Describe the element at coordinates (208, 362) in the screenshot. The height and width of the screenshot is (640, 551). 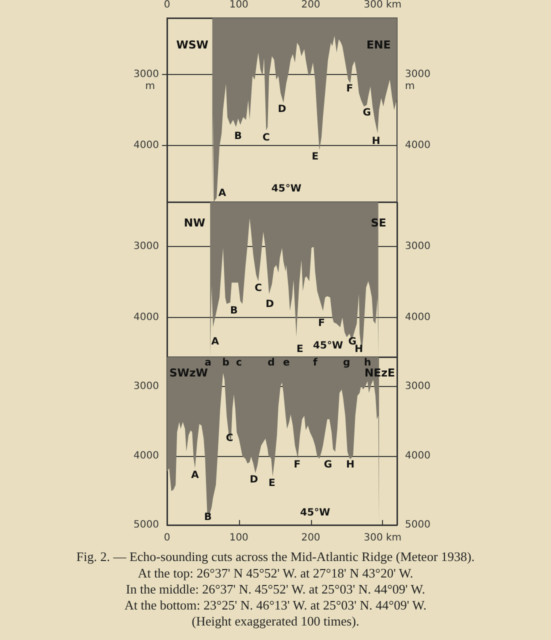
I see `annotation: a` at that location.